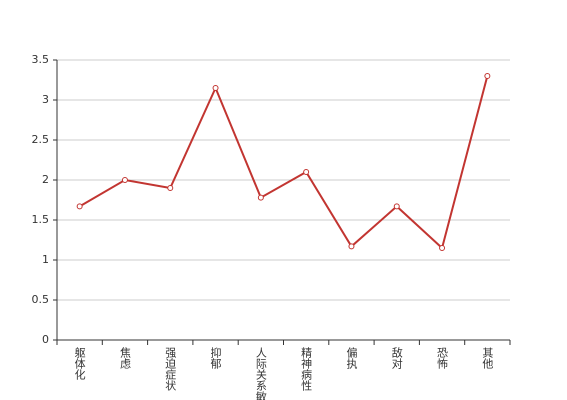 The height and width of the screenshot is (400, 567). What do you see at coordinates (170, 369) in the screenshot?
I see `x-tick-label: 强迫症状` at bounding box center [170, 369].